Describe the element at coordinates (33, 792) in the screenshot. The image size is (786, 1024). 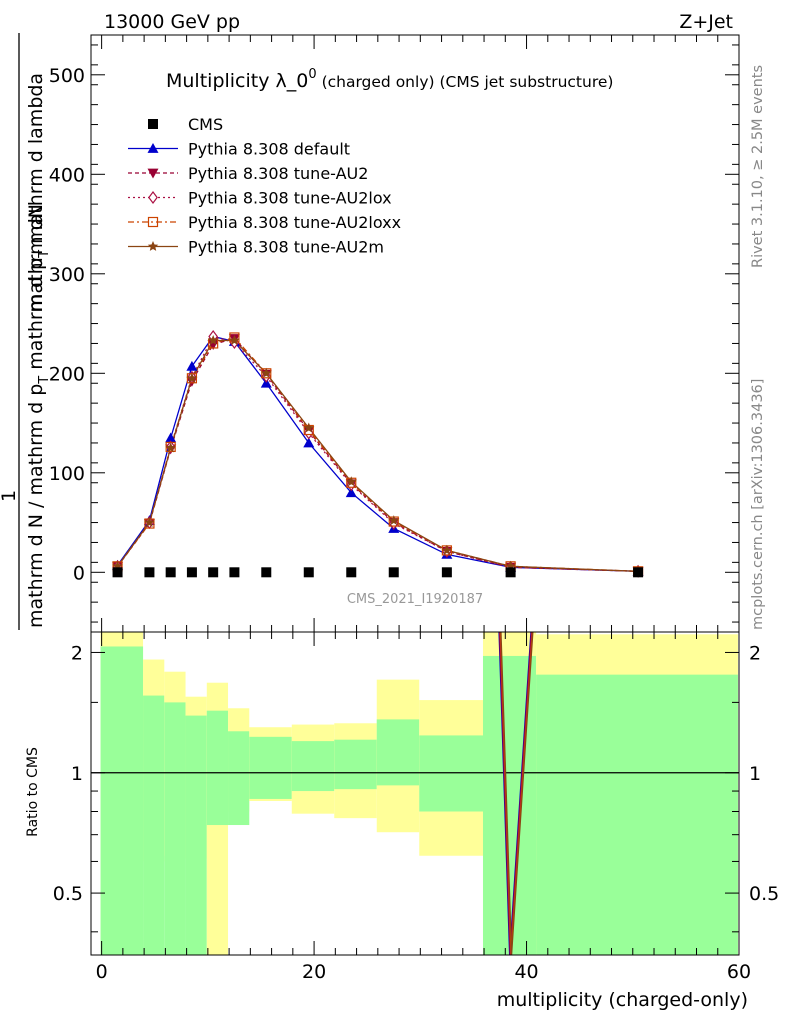
I see `ratio-y-axis-label: Ratio to CMS` at that location.